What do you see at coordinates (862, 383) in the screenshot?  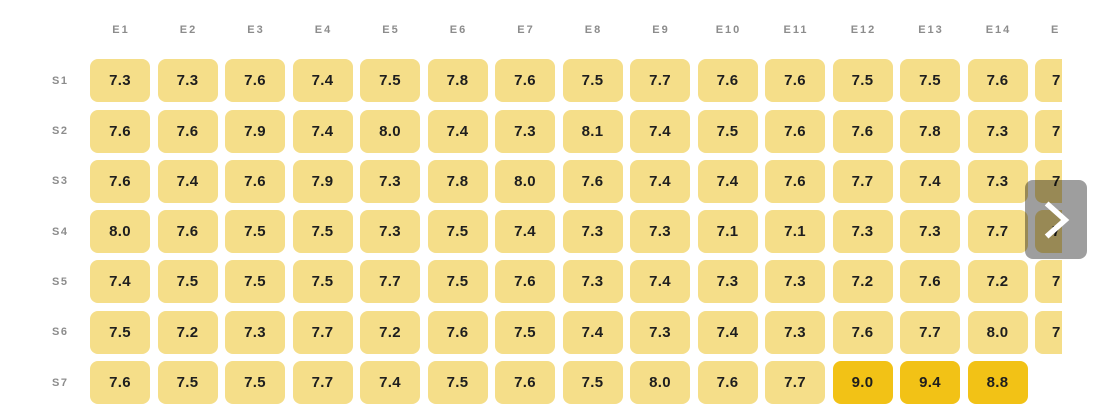 I see `heatmap-cell: 9.0` at bounding box center [862, 383].